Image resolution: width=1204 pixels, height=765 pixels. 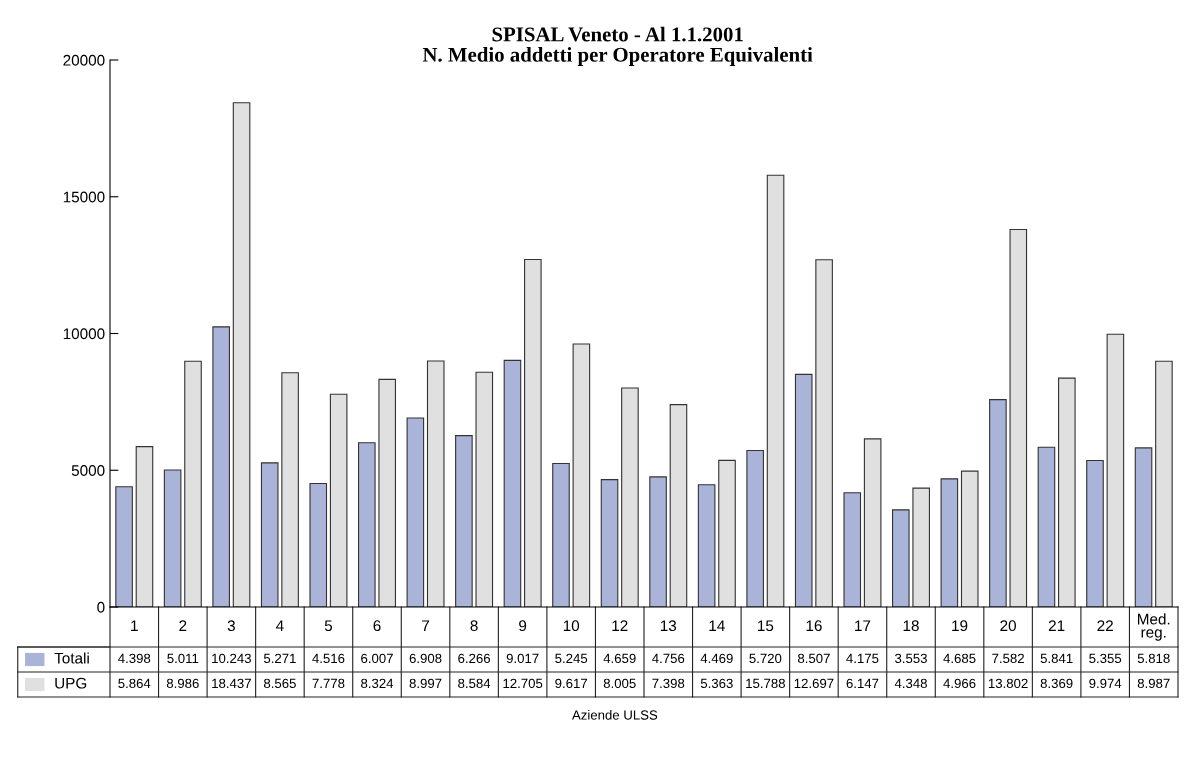 What do you see at coordinates (231, 626) in the screenshot?
I see `x-tick-label: 3` at bounding box center [231, 626].